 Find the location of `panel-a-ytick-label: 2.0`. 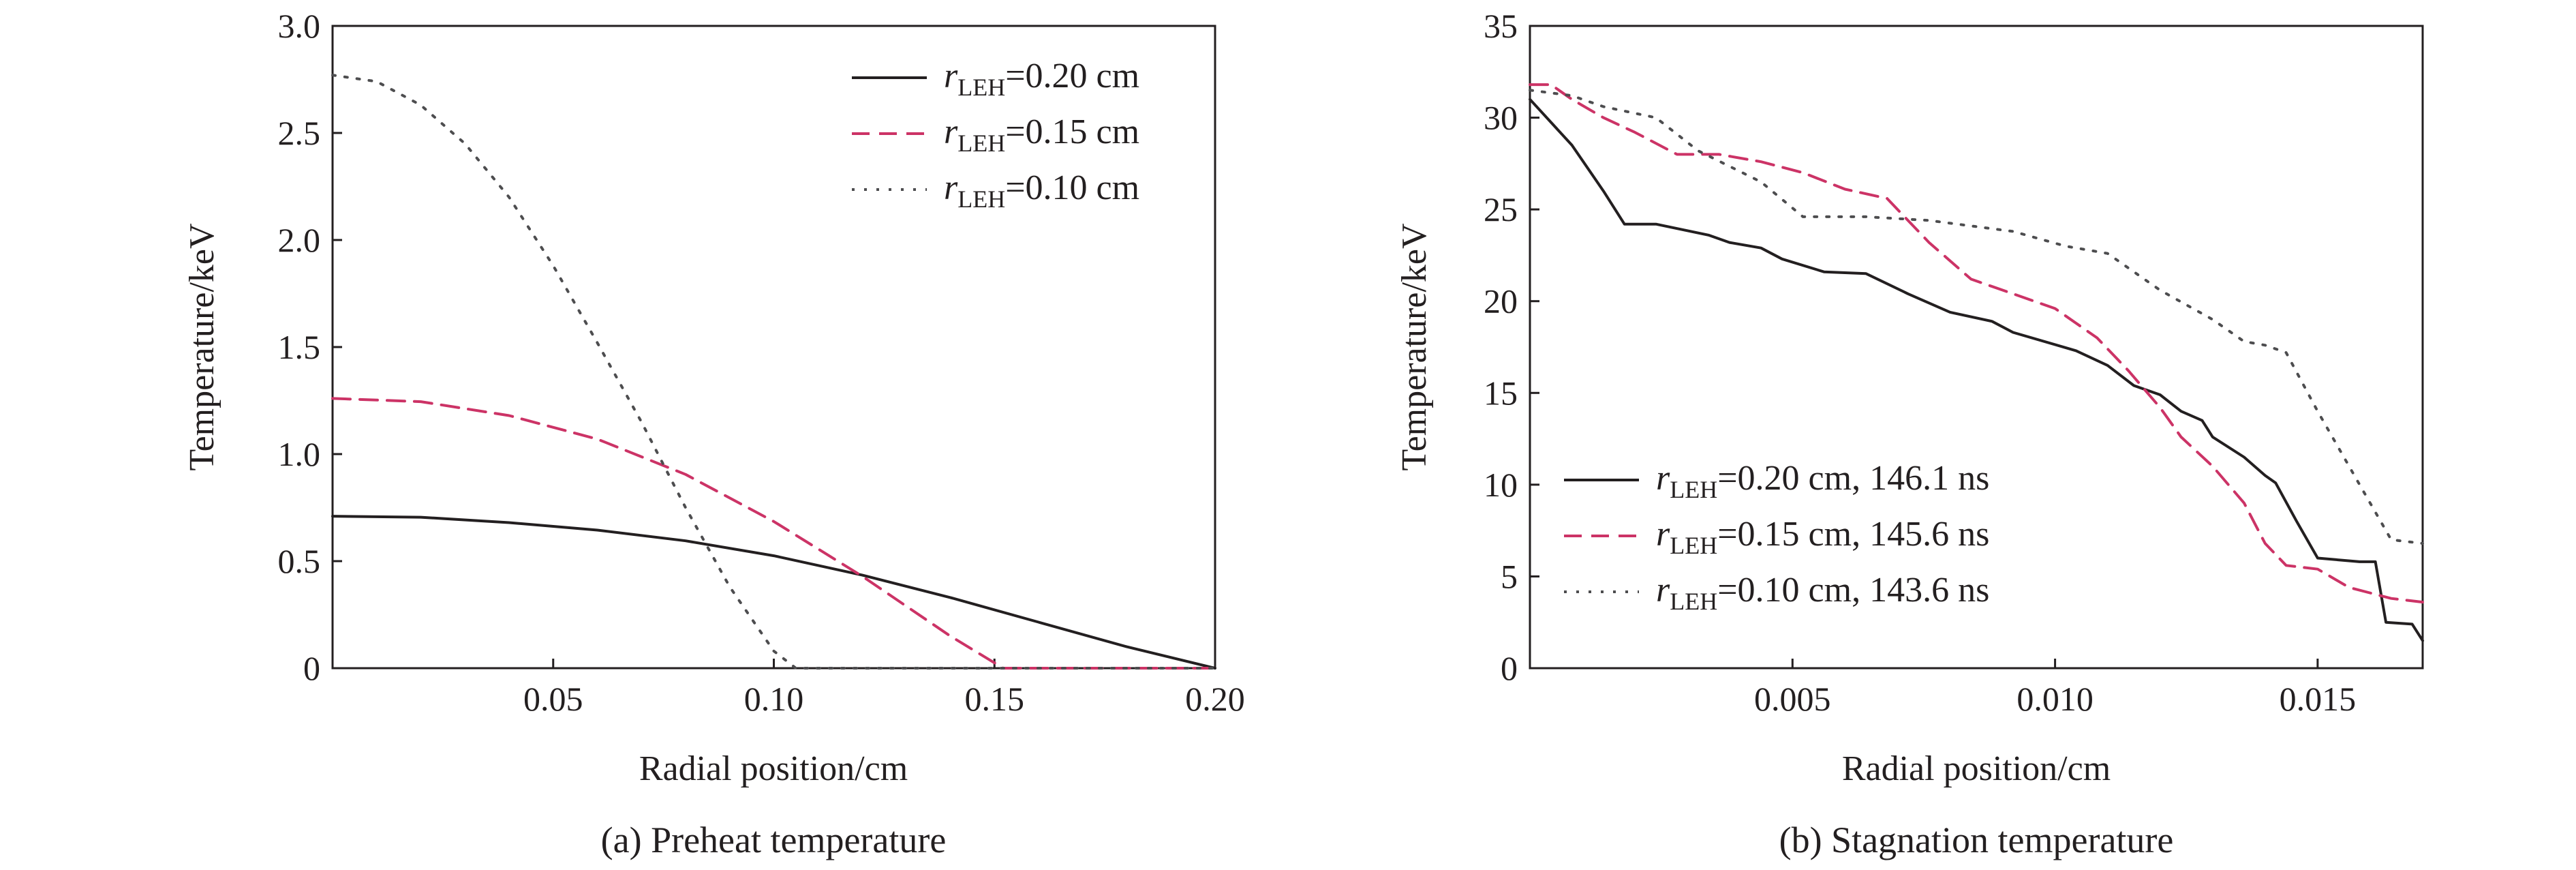

panel-a-ytick-label: 2.0 is located at coordinates (299, 240).